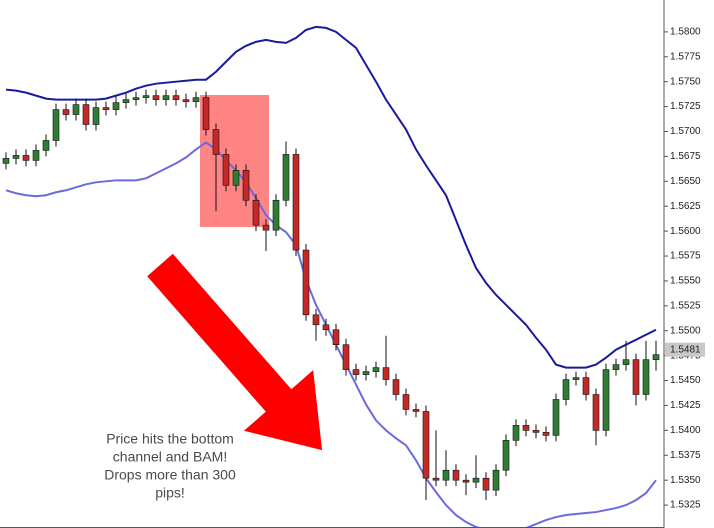 The height and width of the screenshot is (528, 714). What do you see at coordinates (685, 181) in the screenshot?
I see `y-tick-label: 1.5650` at bounding box center [685, 181].